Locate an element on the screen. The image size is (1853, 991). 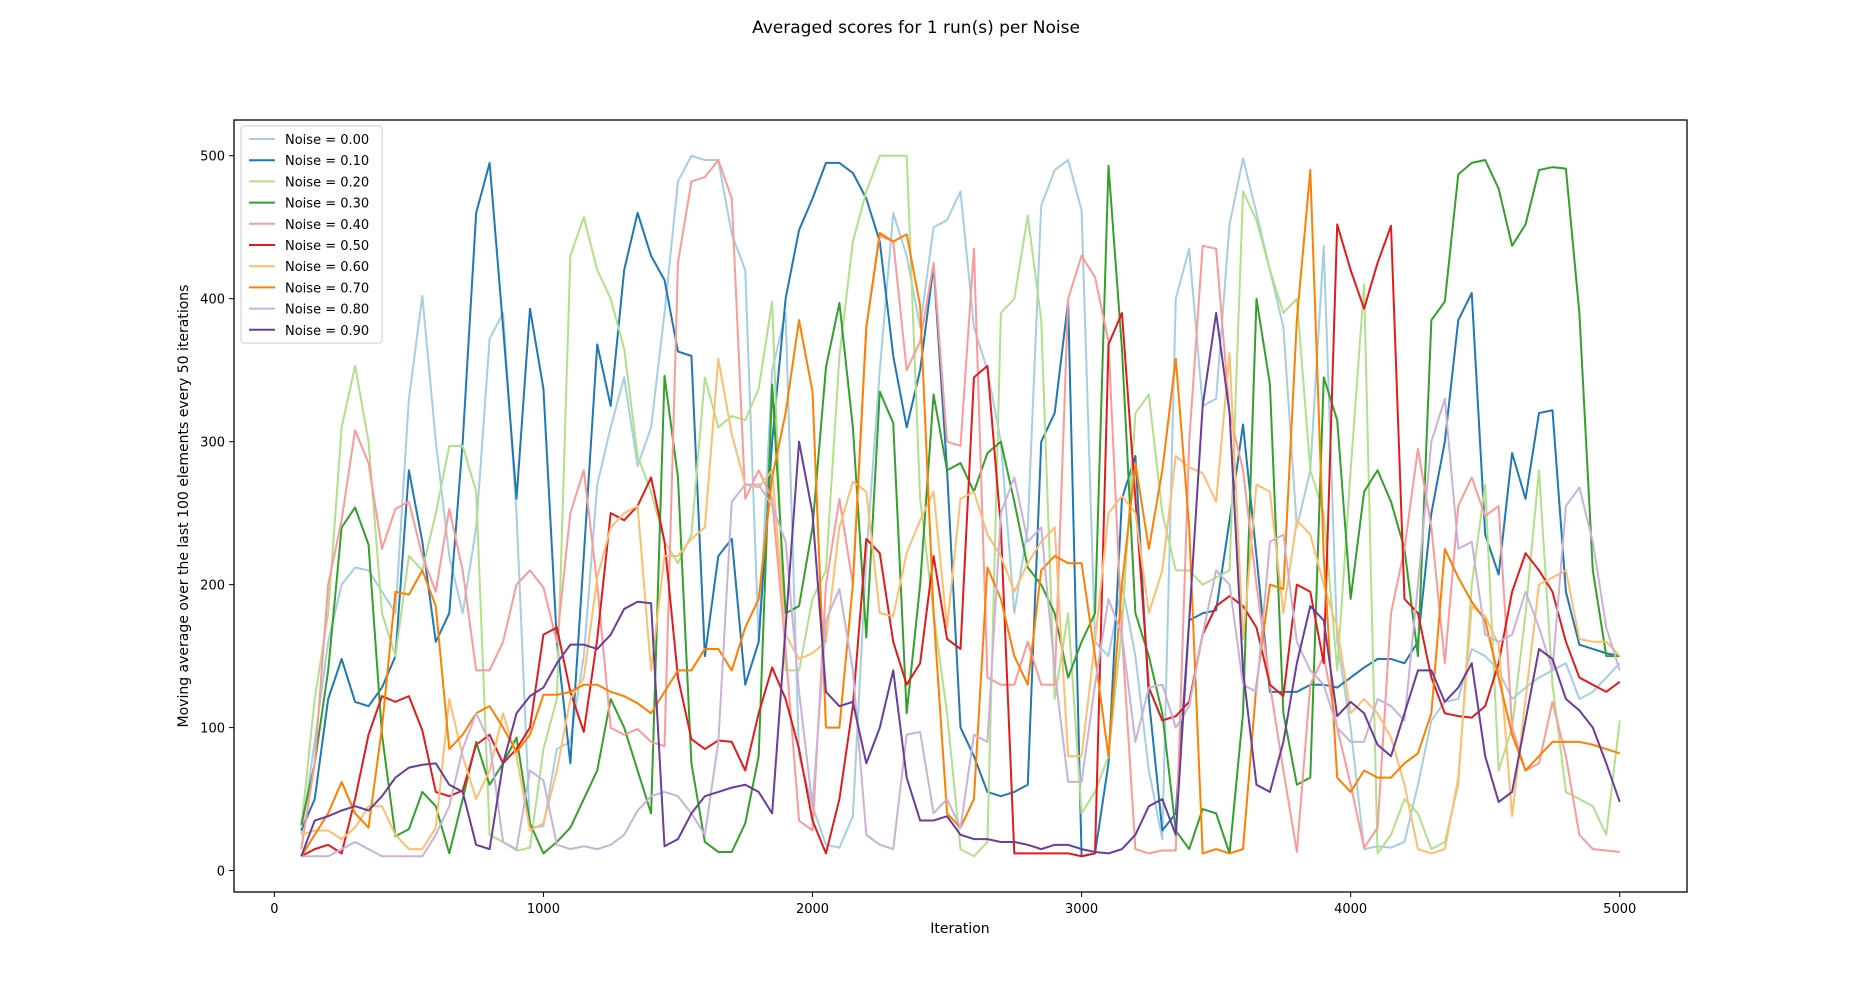
x-tick-label-2: 2000 is located at coordinates (812, 909).